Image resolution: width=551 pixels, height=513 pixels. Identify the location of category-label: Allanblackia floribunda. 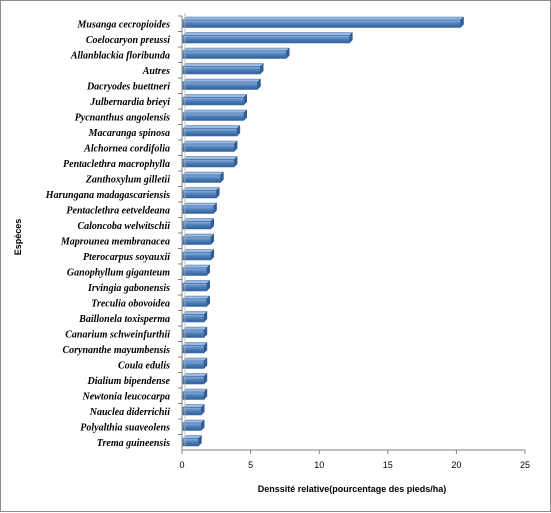
(120, 55).